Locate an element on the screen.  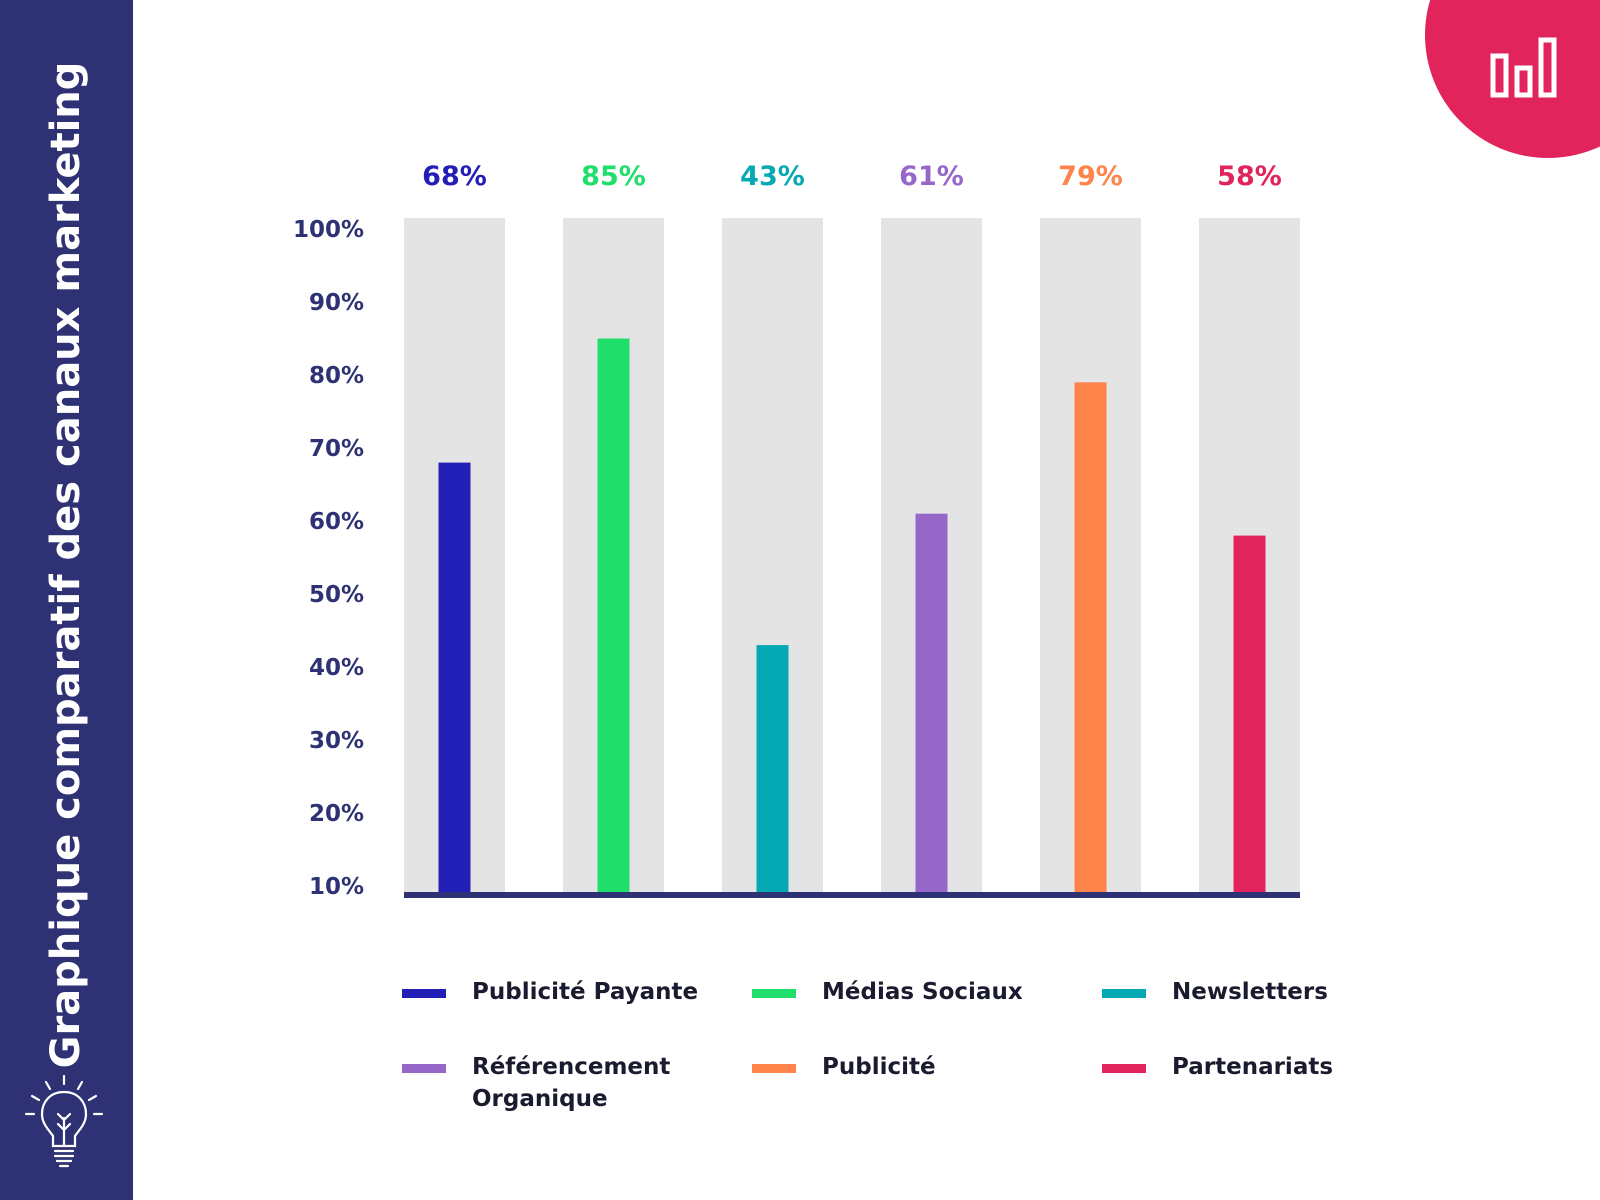
legend-item: Publicité Payante is located at coordinates (552, 992).